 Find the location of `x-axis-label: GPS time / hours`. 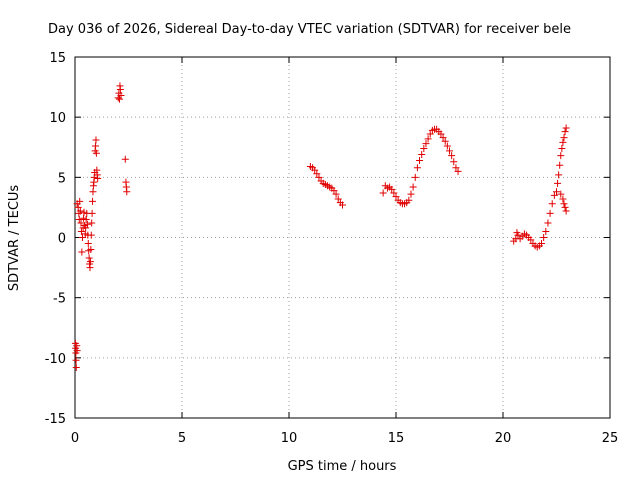

x-axis-label: GPS time / hours is located at coordinates (342, 466).